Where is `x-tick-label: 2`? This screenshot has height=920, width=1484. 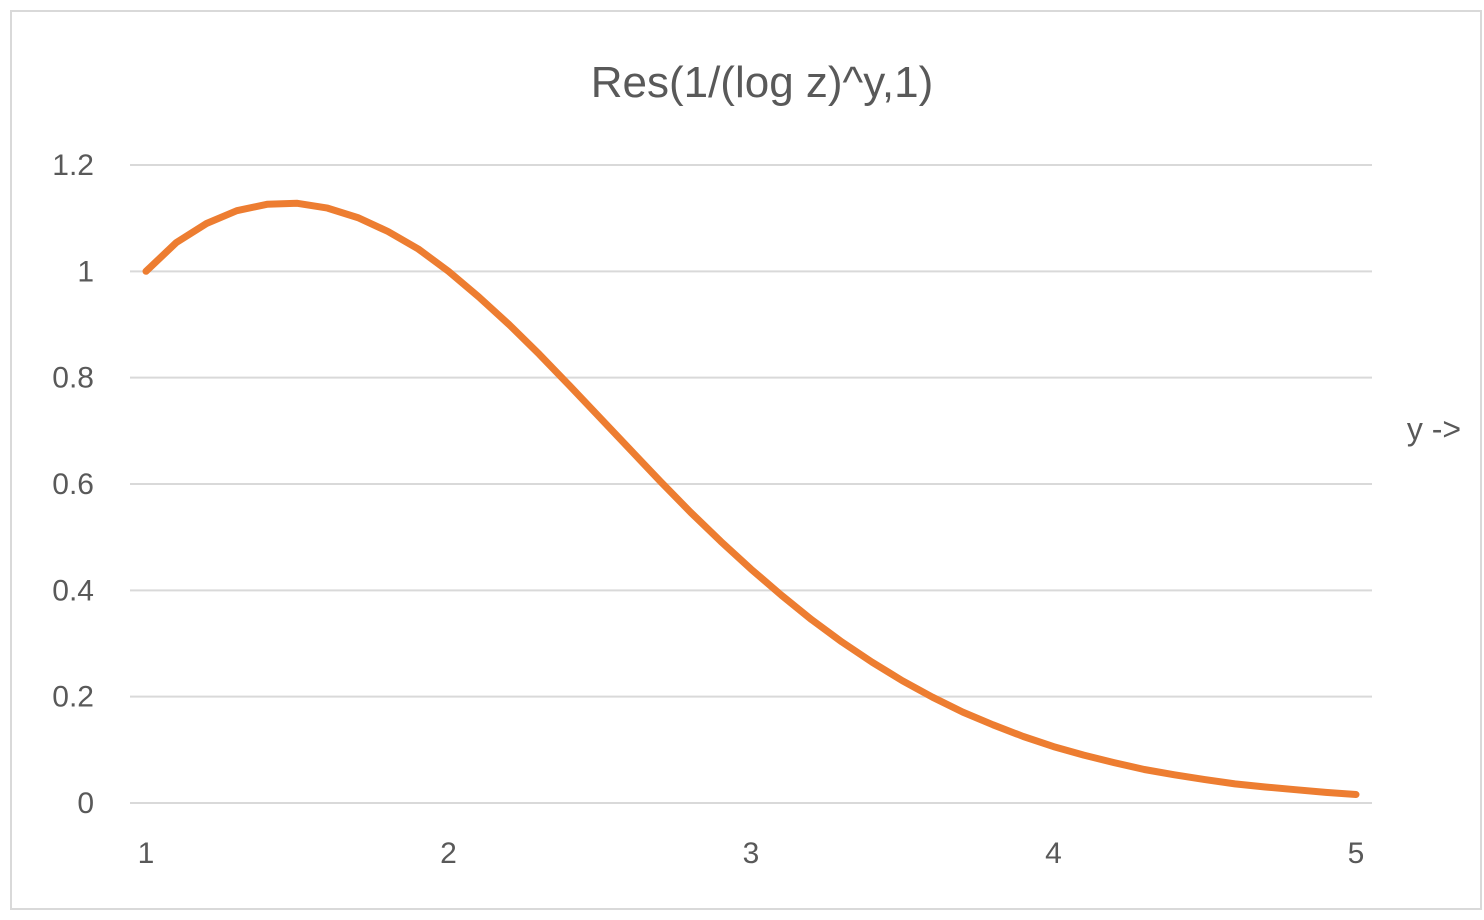 x-tick-label: 2 is located at coordinates (448, 853).